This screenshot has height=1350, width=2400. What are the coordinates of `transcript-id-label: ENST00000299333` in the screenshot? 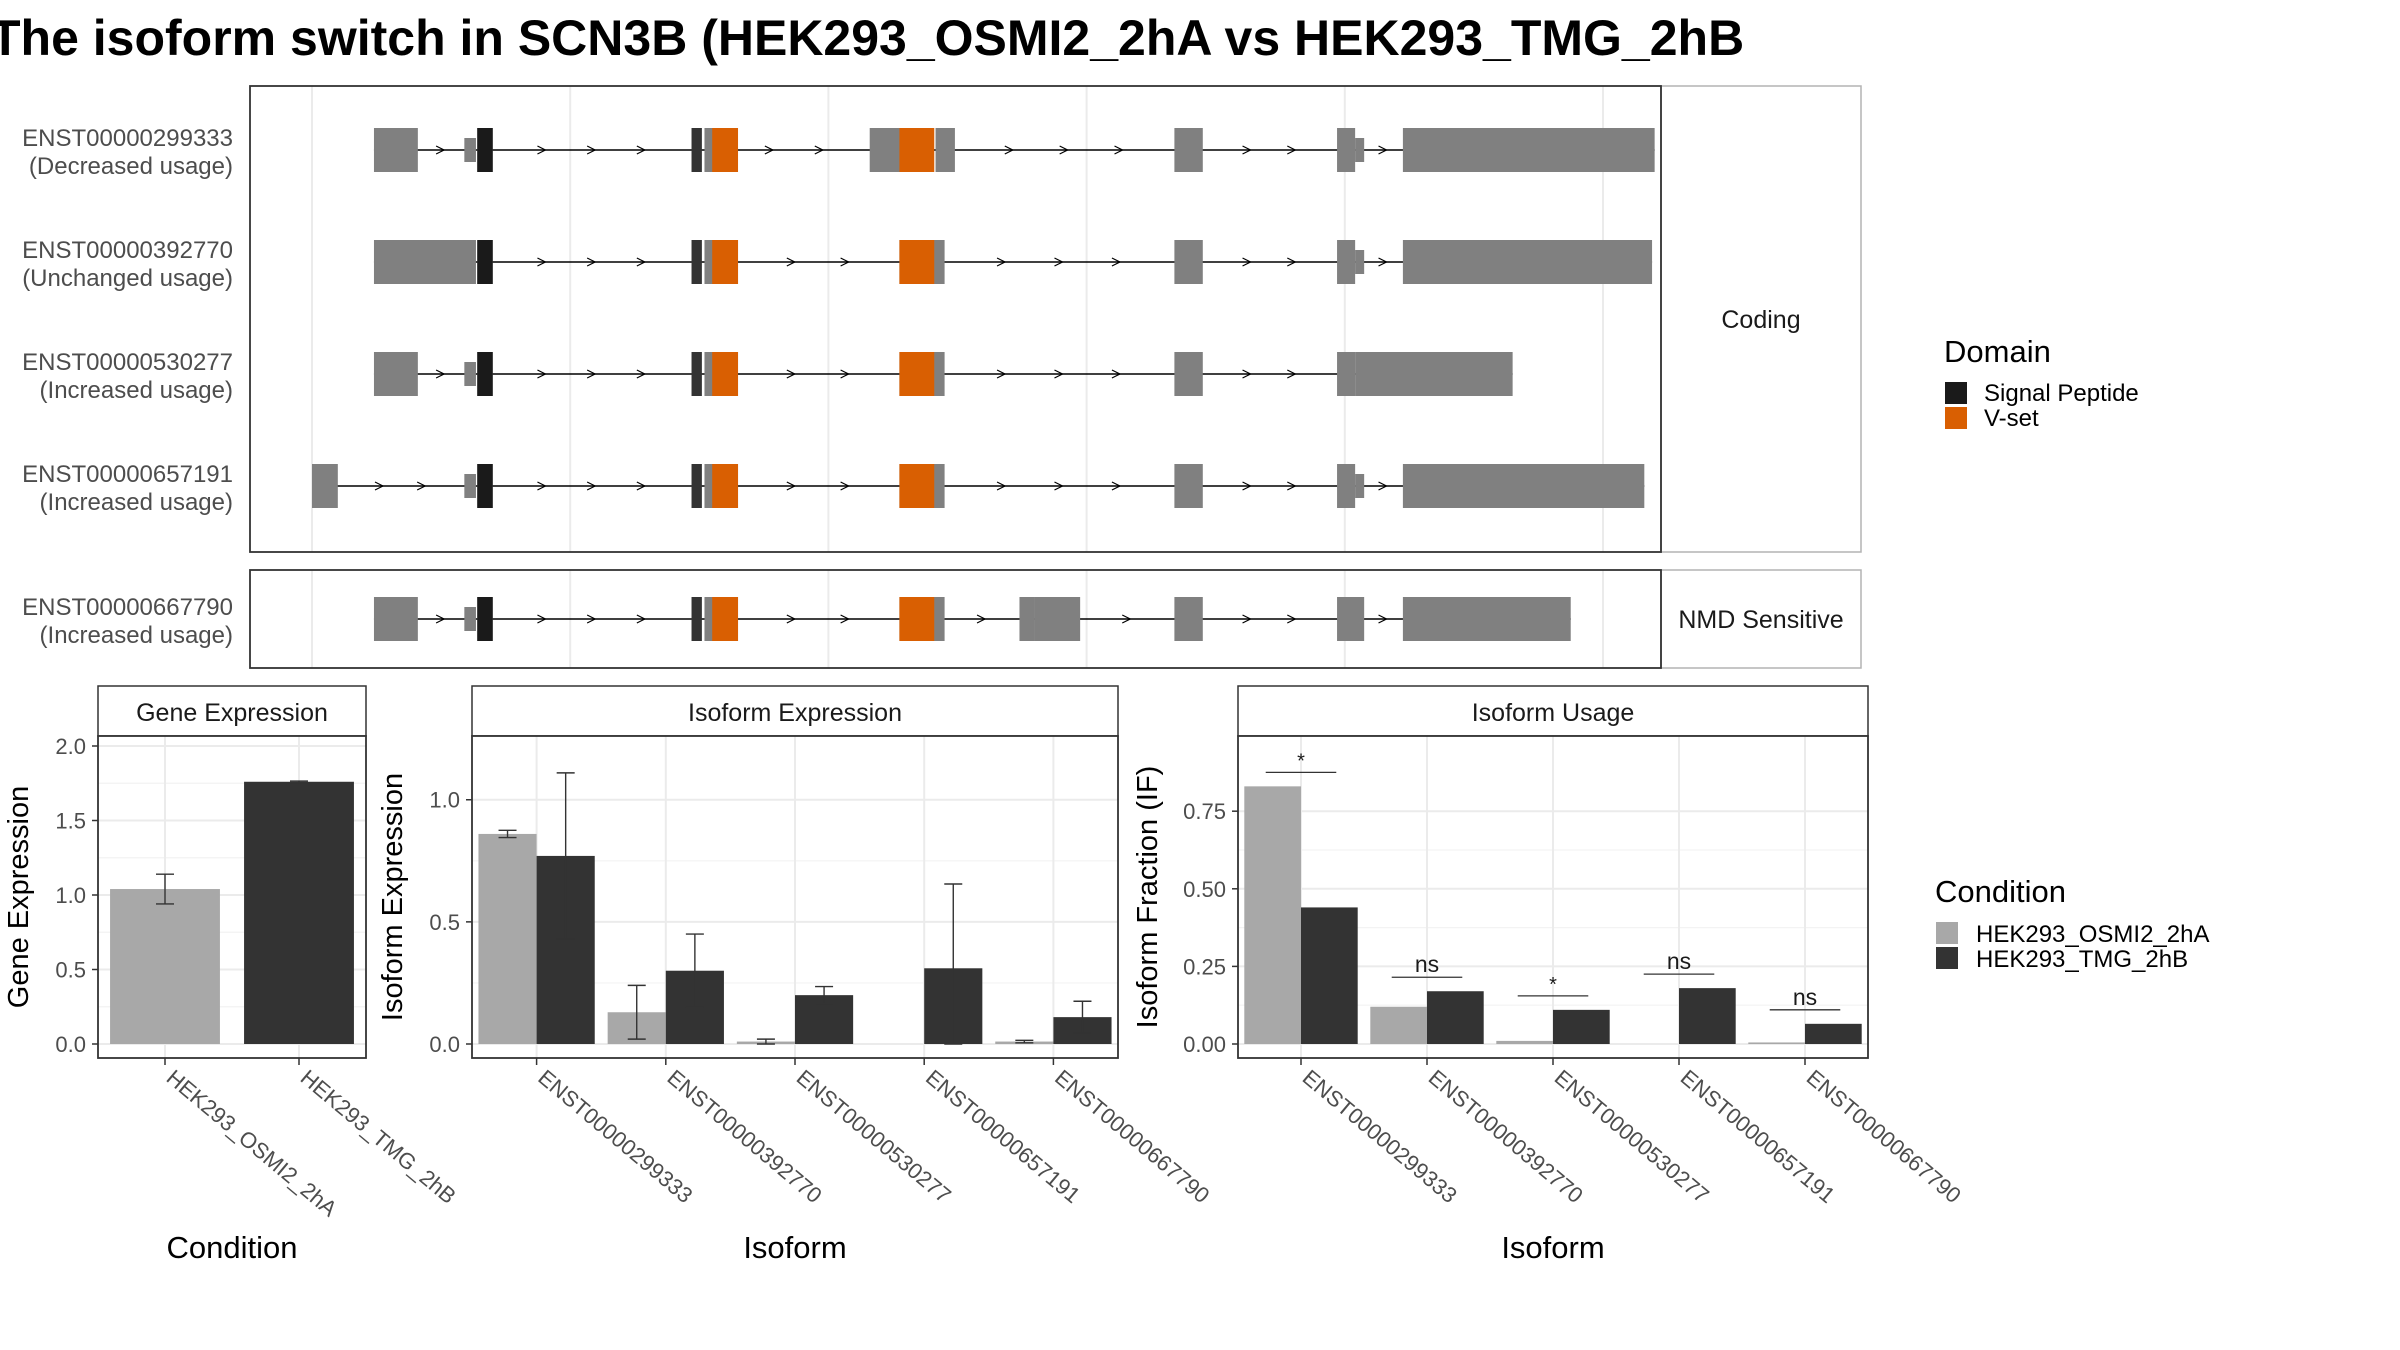 It's located at (127, 138).